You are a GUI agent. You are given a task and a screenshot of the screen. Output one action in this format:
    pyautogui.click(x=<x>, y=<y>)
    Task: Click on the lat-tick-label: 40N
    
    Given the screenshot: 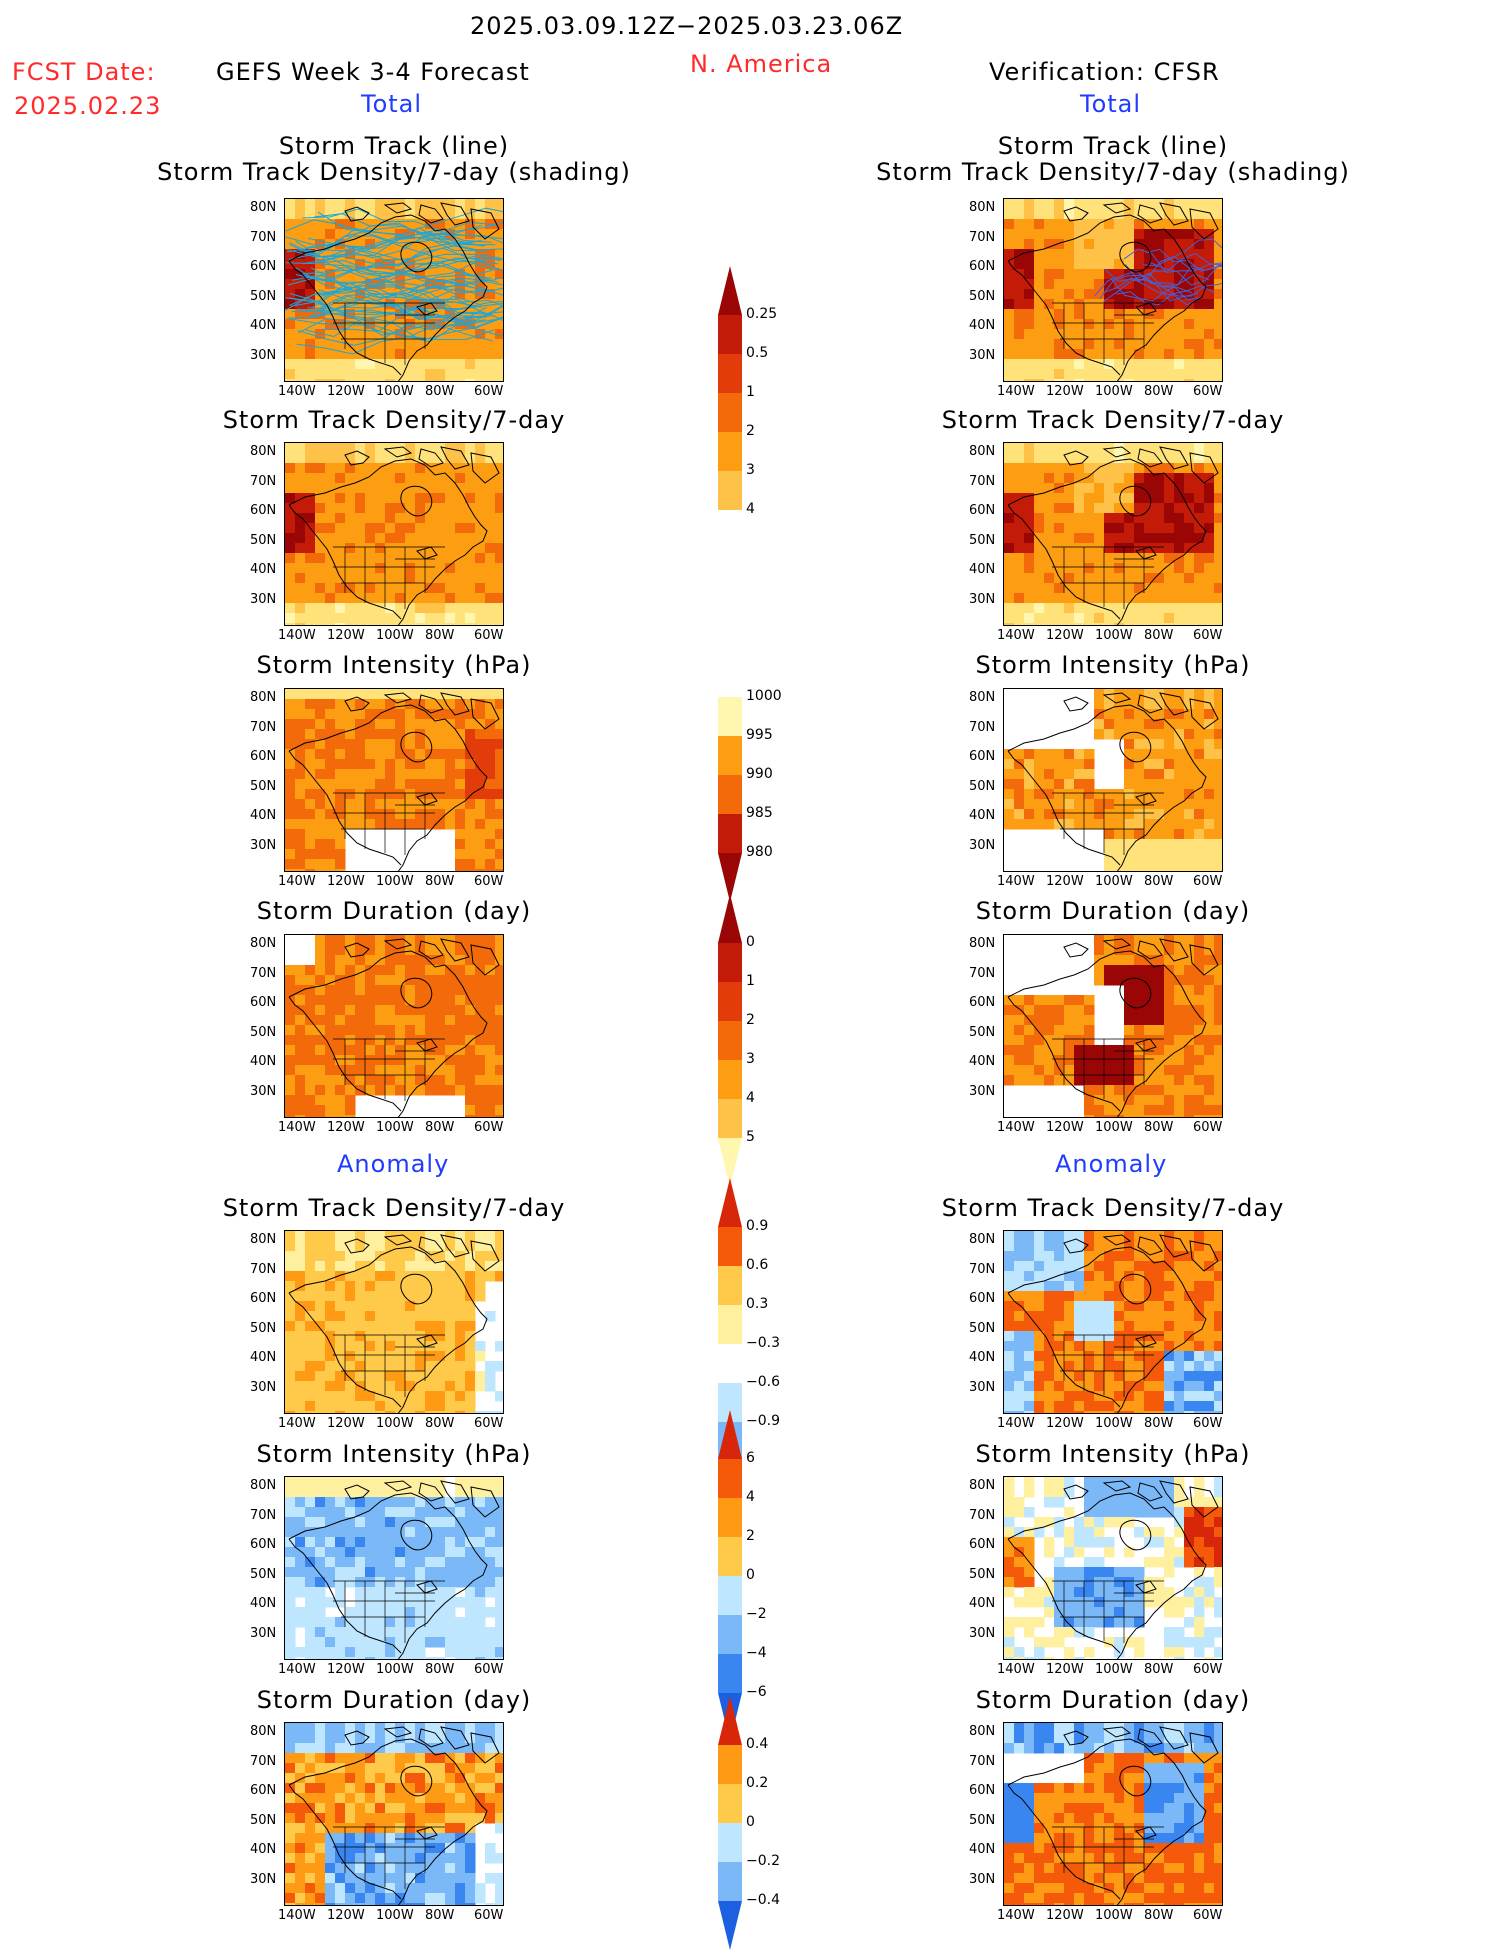 What is the action you would take?
    pyautogui.click(x=263, y=569)
    